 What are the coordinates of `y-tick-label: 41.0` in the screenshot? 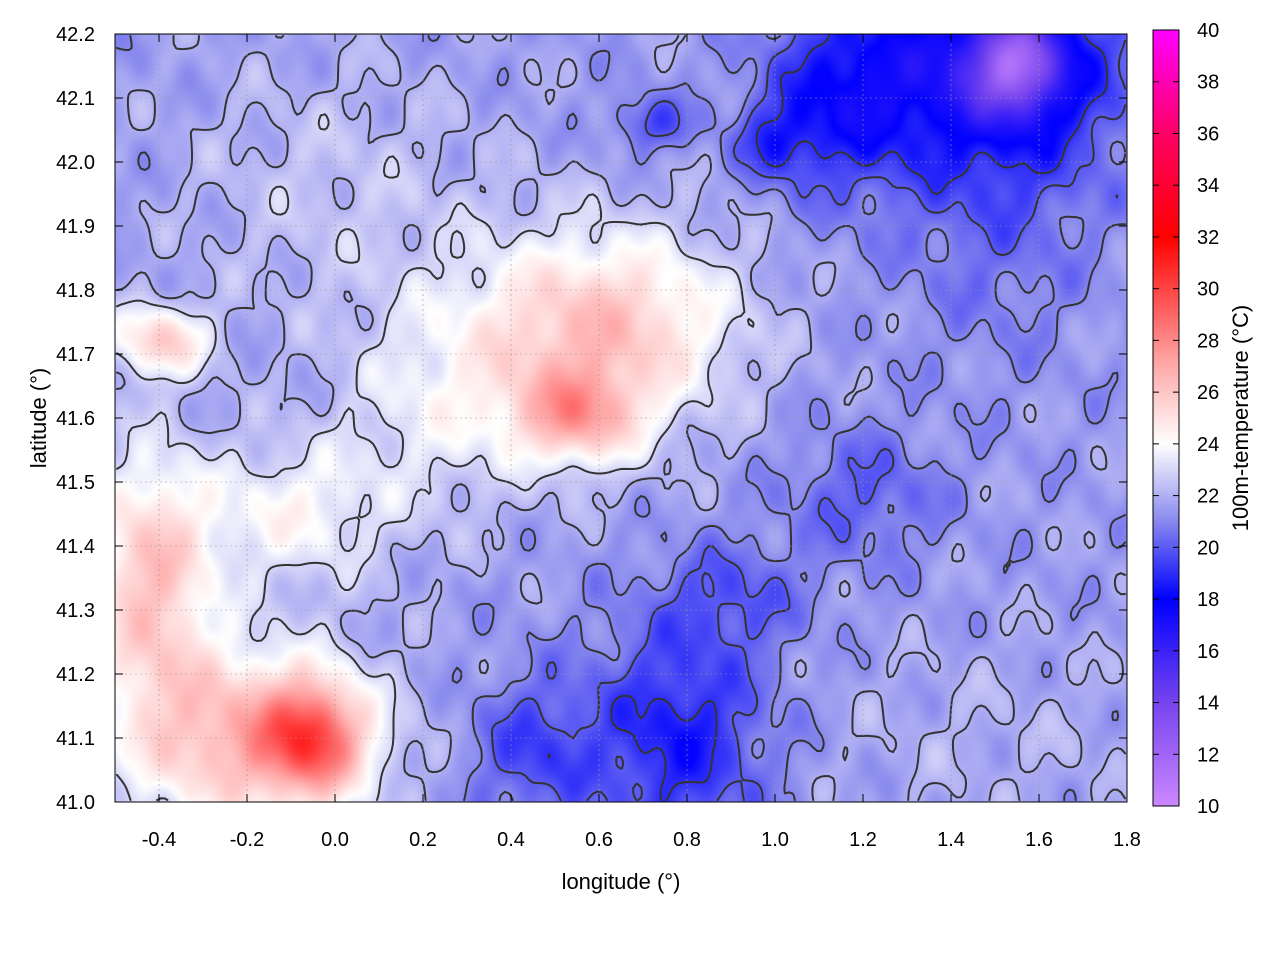 It's located at (75, 803).